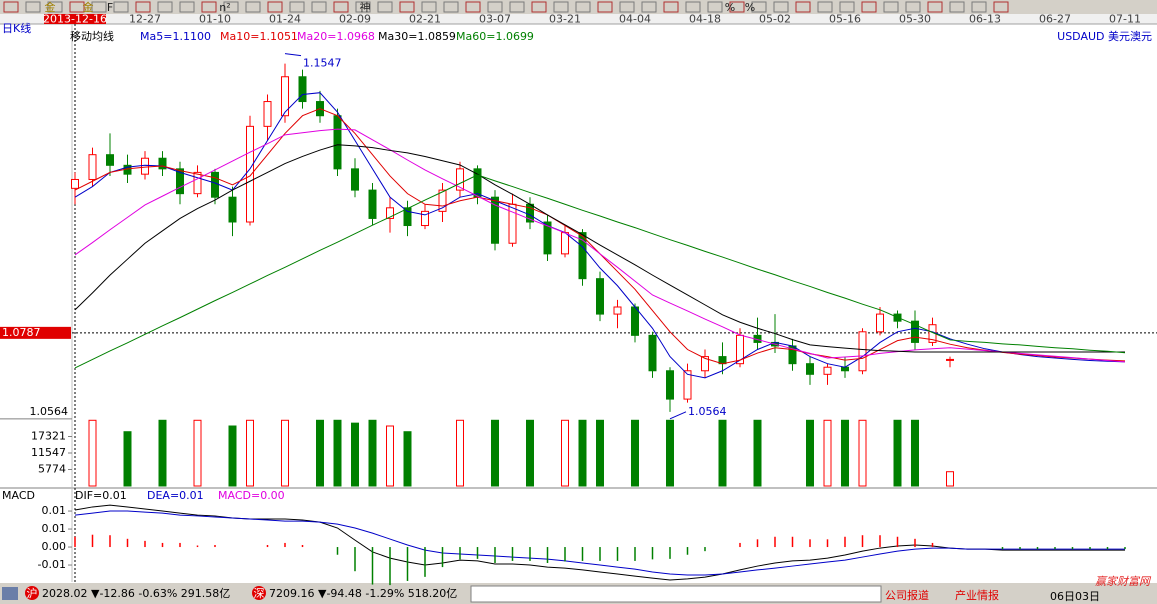 The width and height of the screenshot is (1157, 604). I want to click on y-tick-label: 0.01, so click(54, 528).